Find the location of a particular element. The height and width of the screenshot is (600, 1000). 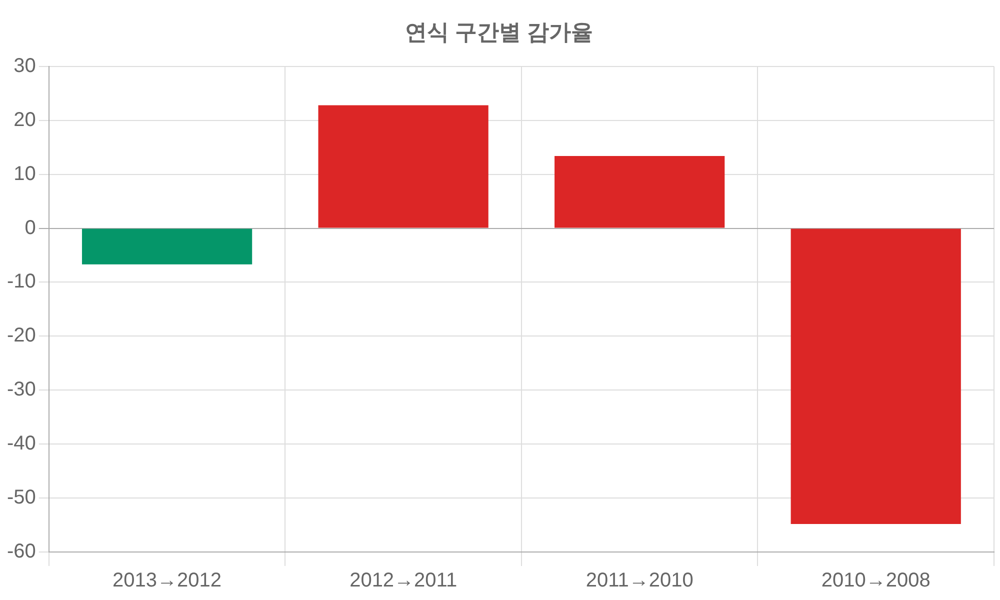

y-tick-label: 20 is located at coordinates (25, 119).